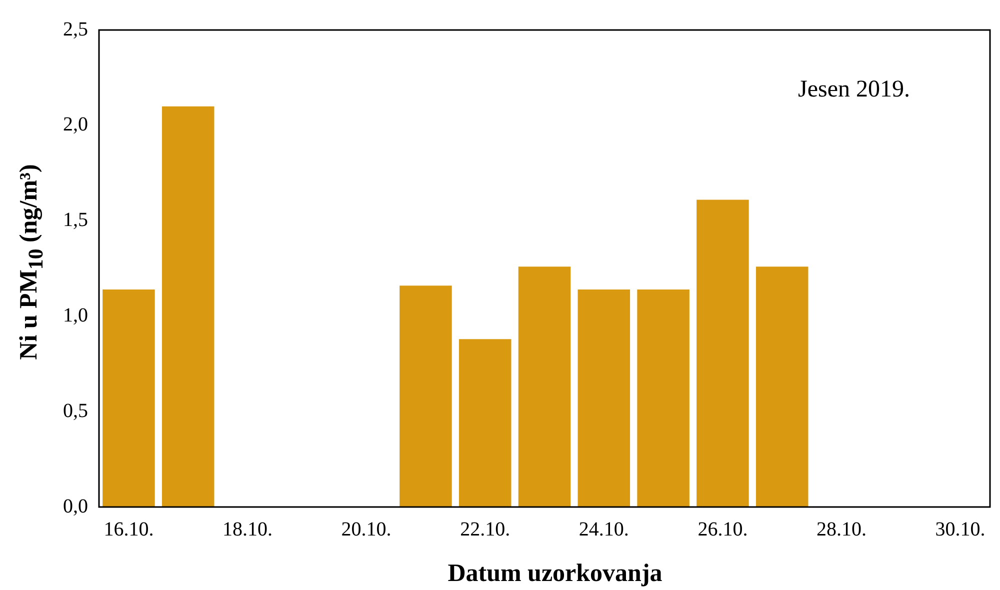 The image size is (1000, 590). Describe the element at coordinates (75, 506) in the screenshot. I see `y-tick-label: 0,0` at that location.